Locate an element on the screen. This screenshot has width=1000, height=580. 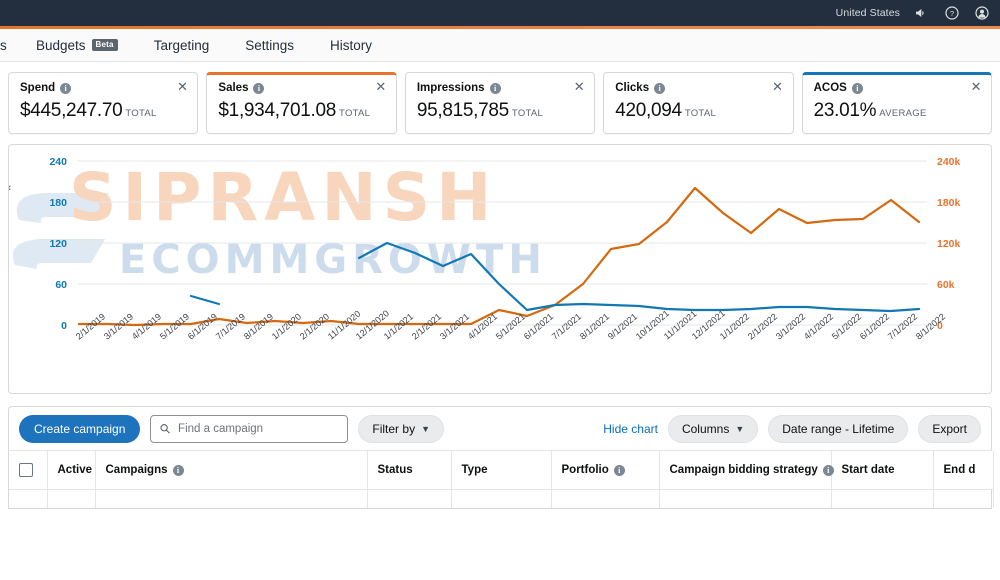
hide-chart-link: Hide chart is located at coordinates (630, 428).